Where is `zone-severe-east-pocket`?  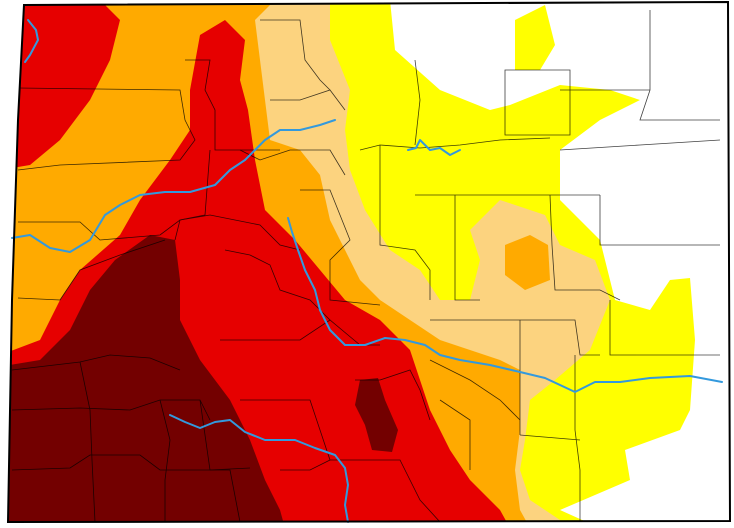
zone-severe-east-pocket is located at coordinates (527, 262).